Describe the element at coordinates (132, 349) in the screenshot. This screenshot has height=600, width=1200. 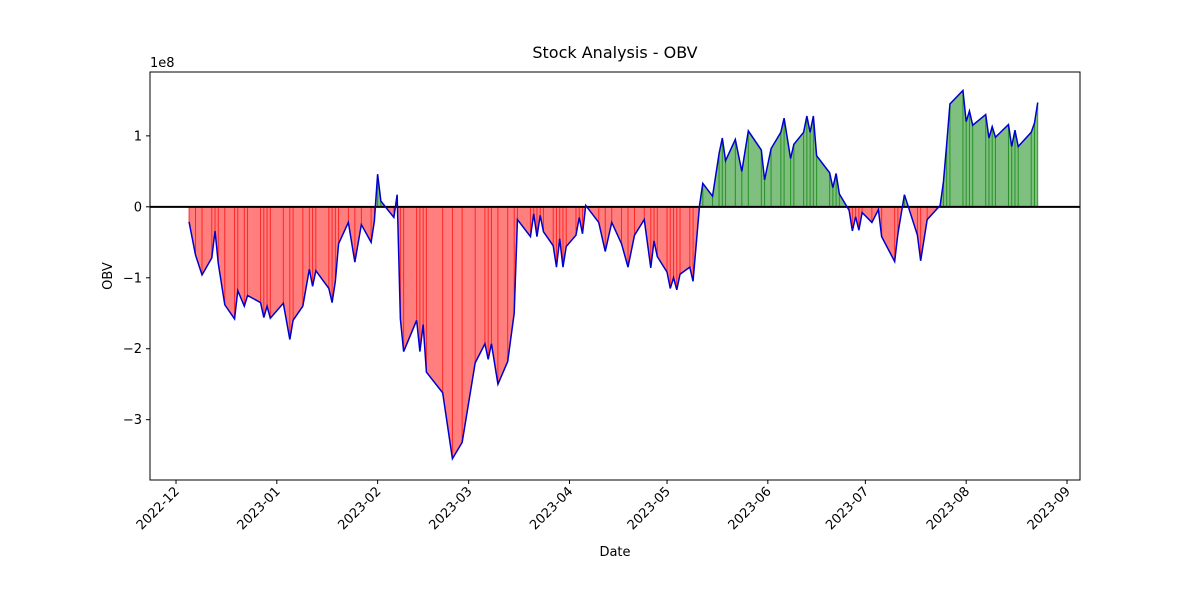
I see `y-tick-label: −2` at that location.